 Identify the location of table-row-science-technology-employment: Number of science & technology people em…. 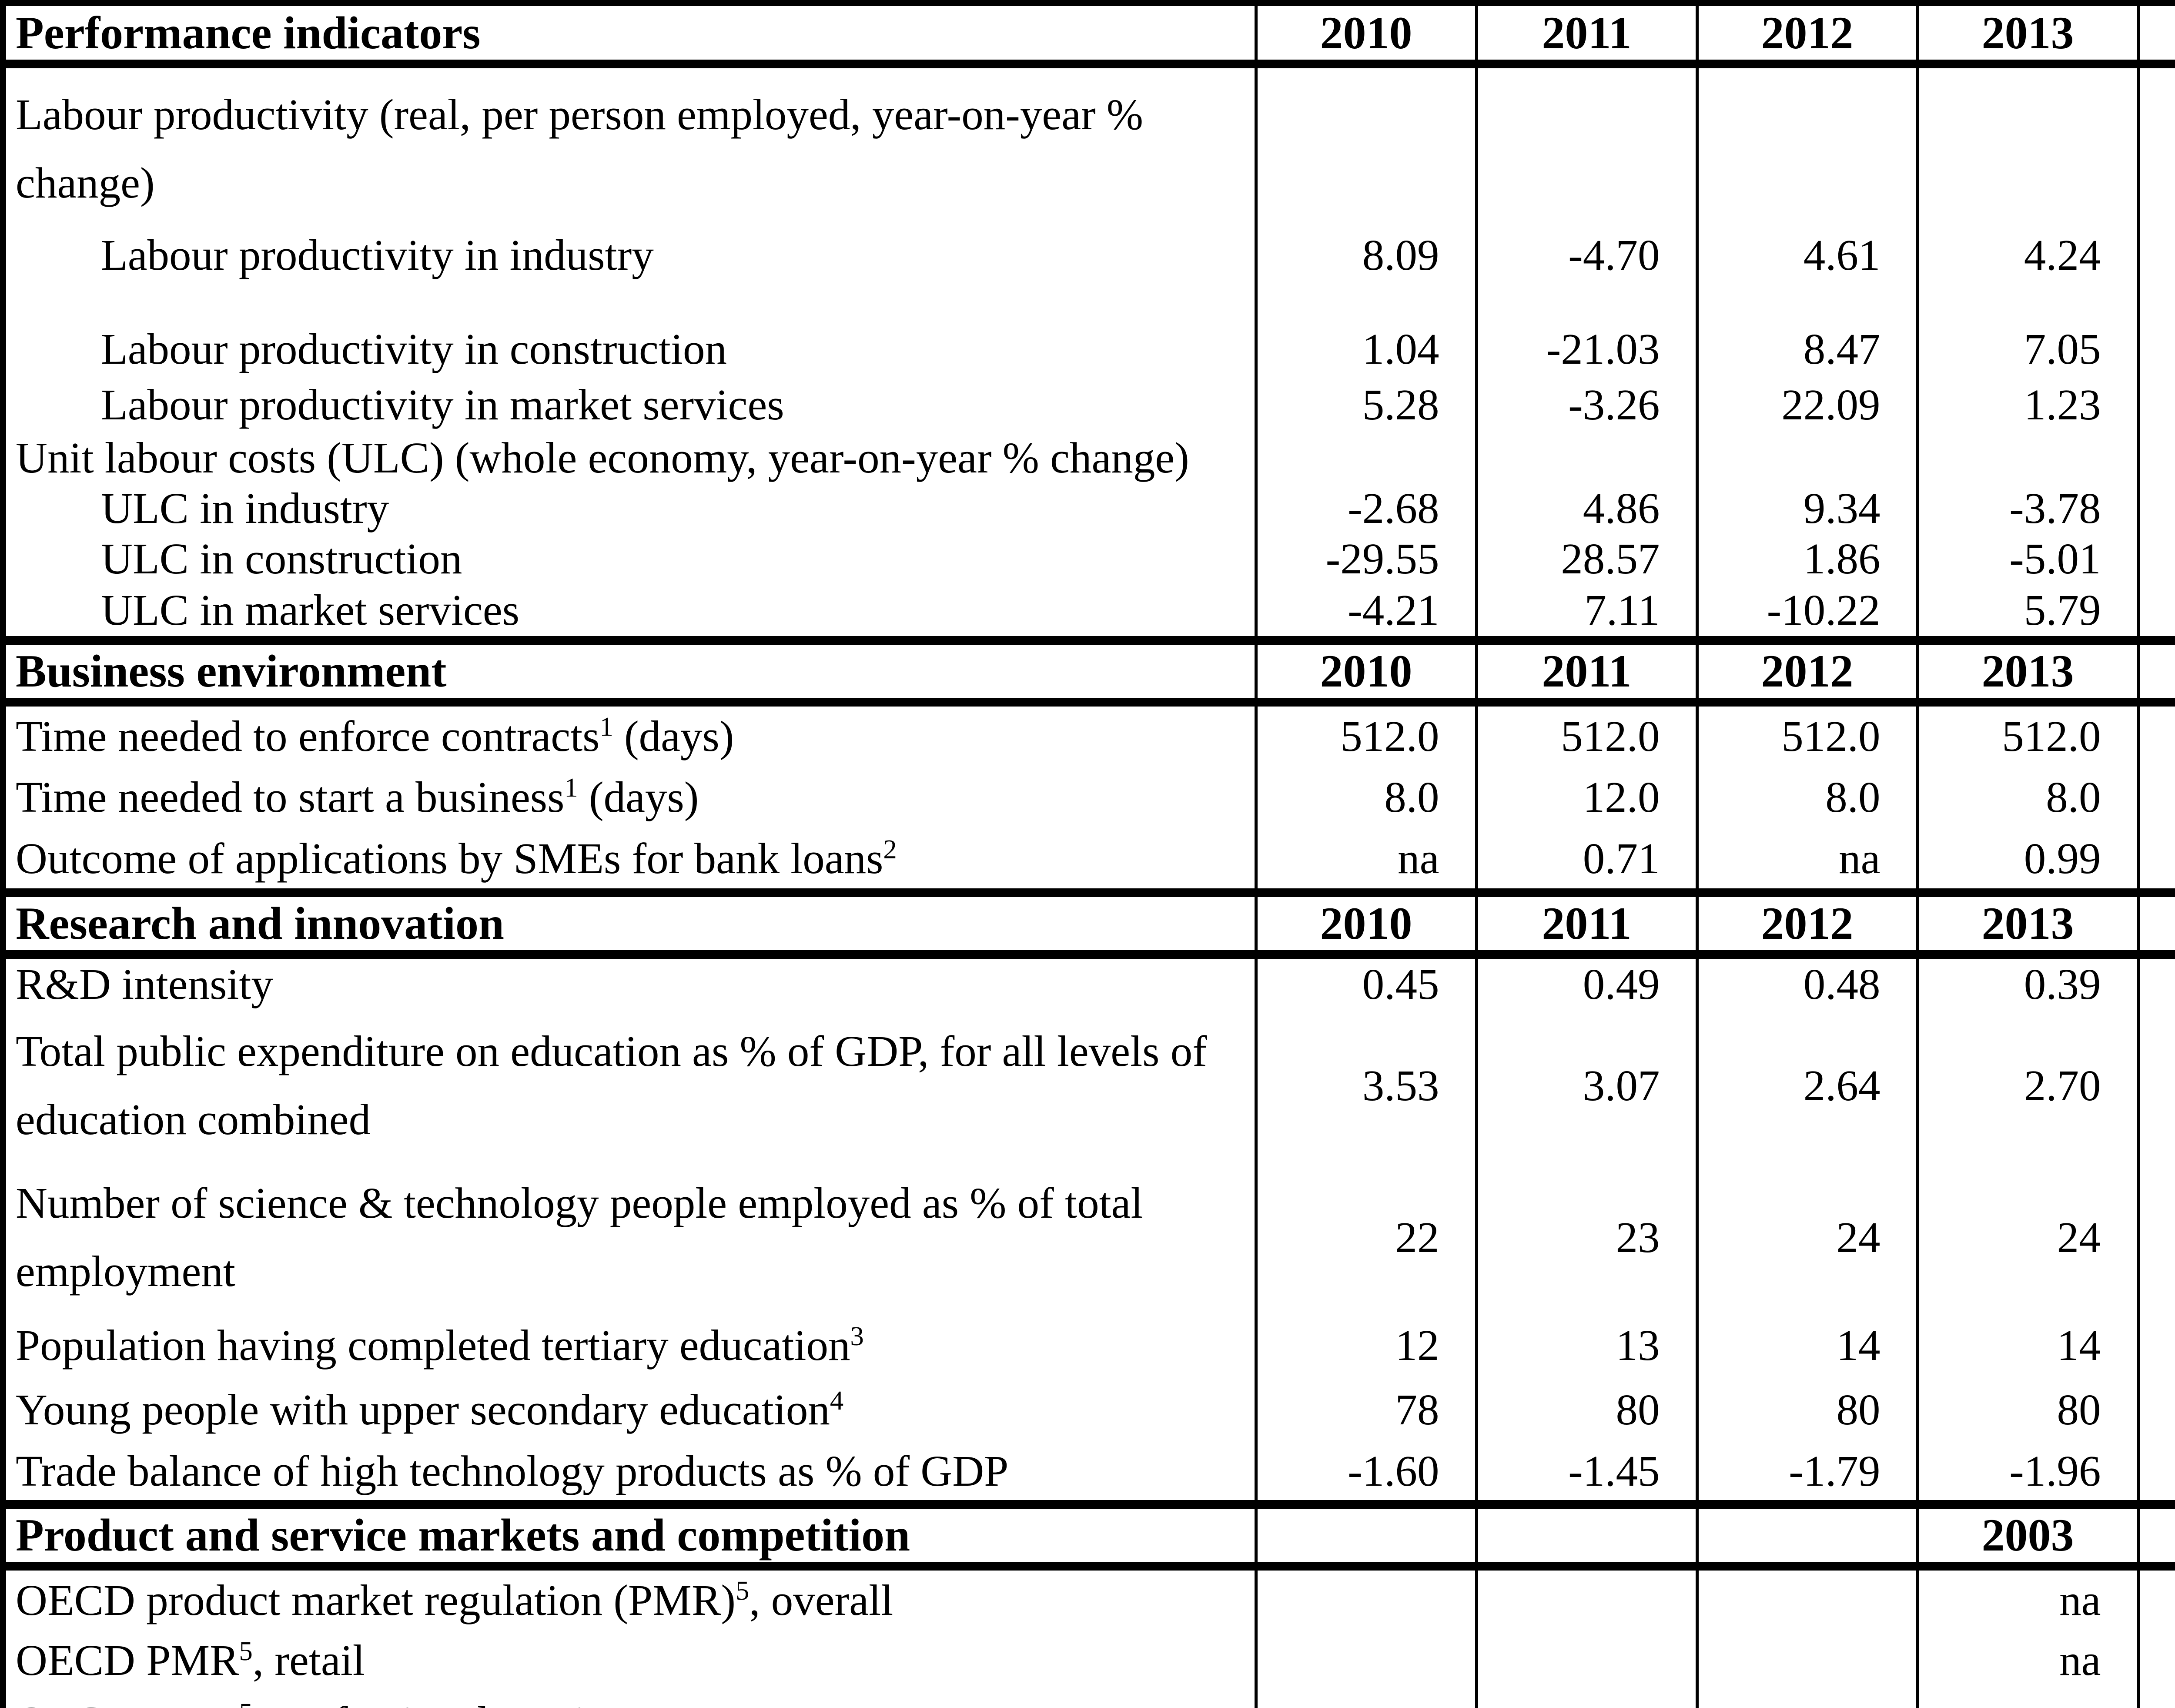
(1088, 1237).